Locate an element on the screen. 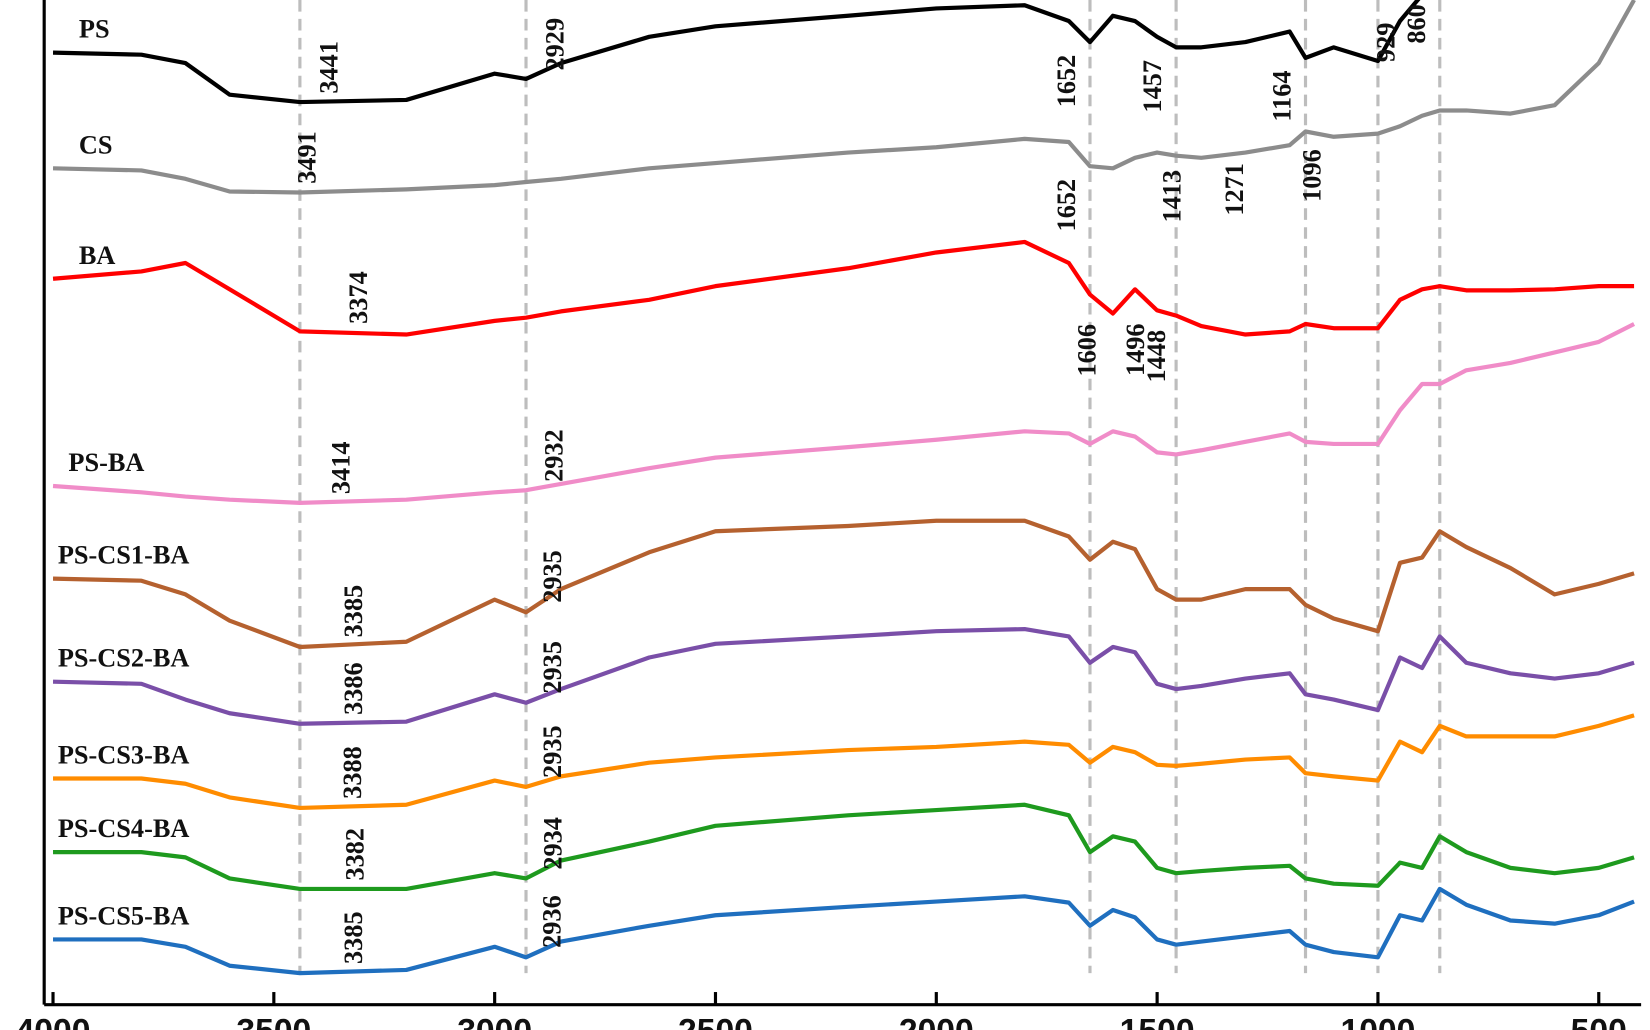 The image size is (1650, 1030). series-label: PS-CS5-BA is located at coordinates (124, 915).